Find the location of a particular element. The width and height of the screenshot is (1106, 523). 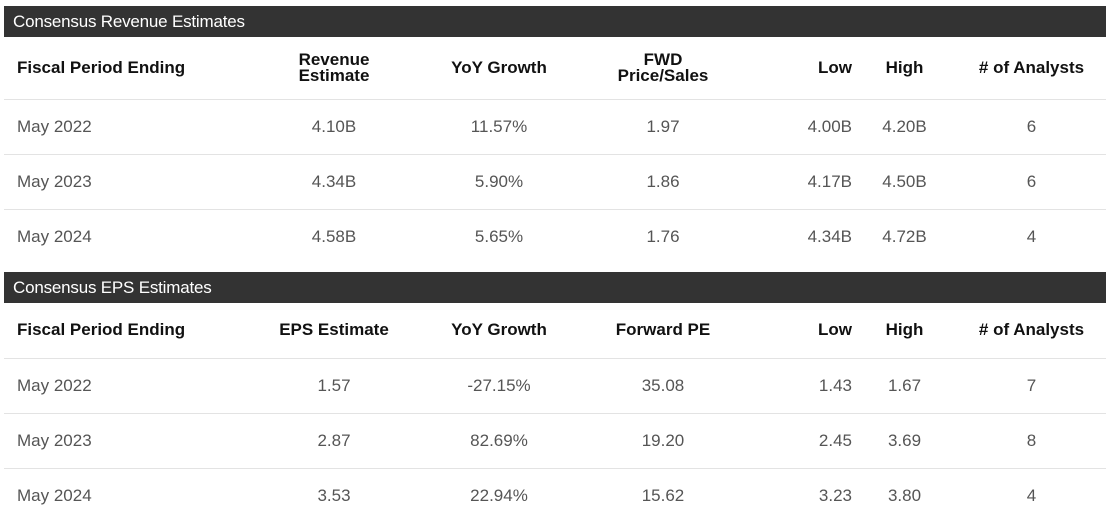

cell-low: 3.23 is located at coordinates (835, 495).